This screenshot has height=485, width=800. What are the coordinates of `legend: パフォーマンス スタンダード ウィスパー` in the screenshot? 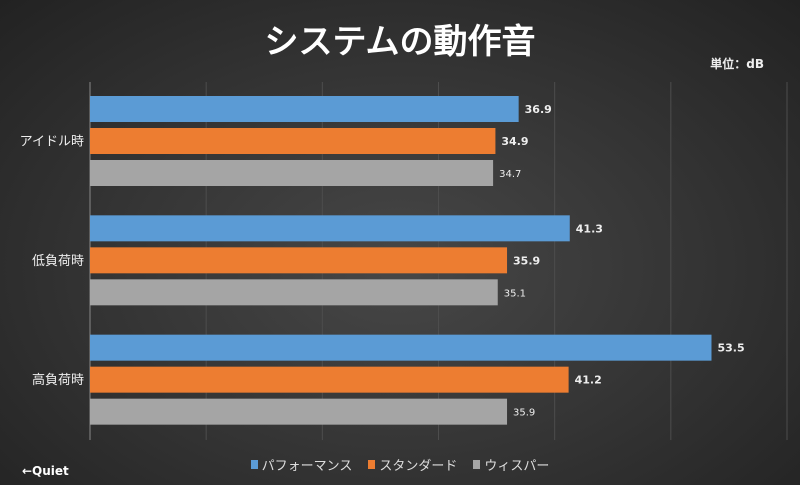 It's located at (400, 464).